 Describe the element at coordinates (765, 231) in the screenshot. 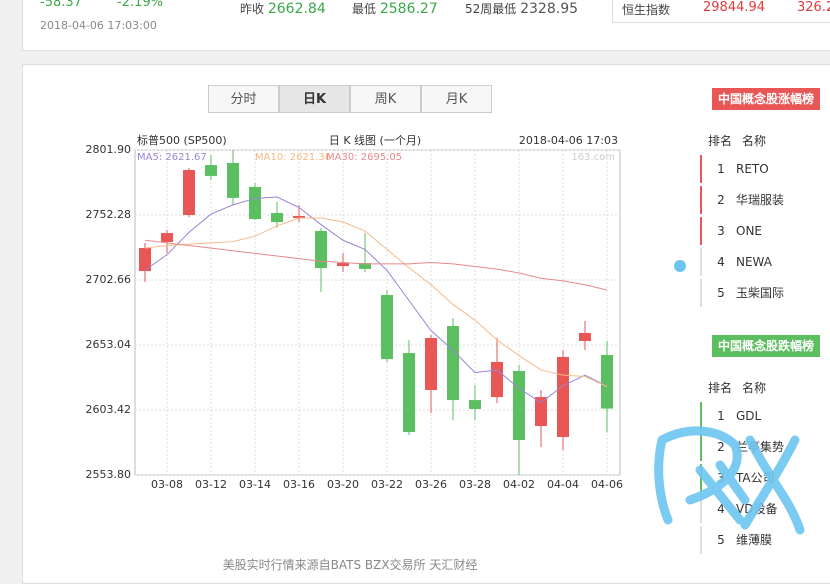

I see `gainer-row: 3 ONE` at that location.